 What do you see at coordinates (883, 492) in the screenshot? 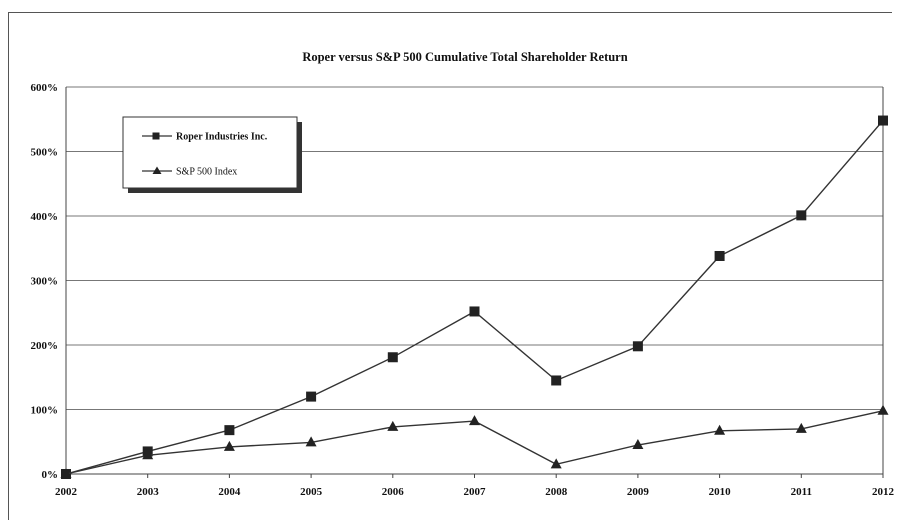
I see `x-tick-label: 2012` at bounding box center [883, 492].